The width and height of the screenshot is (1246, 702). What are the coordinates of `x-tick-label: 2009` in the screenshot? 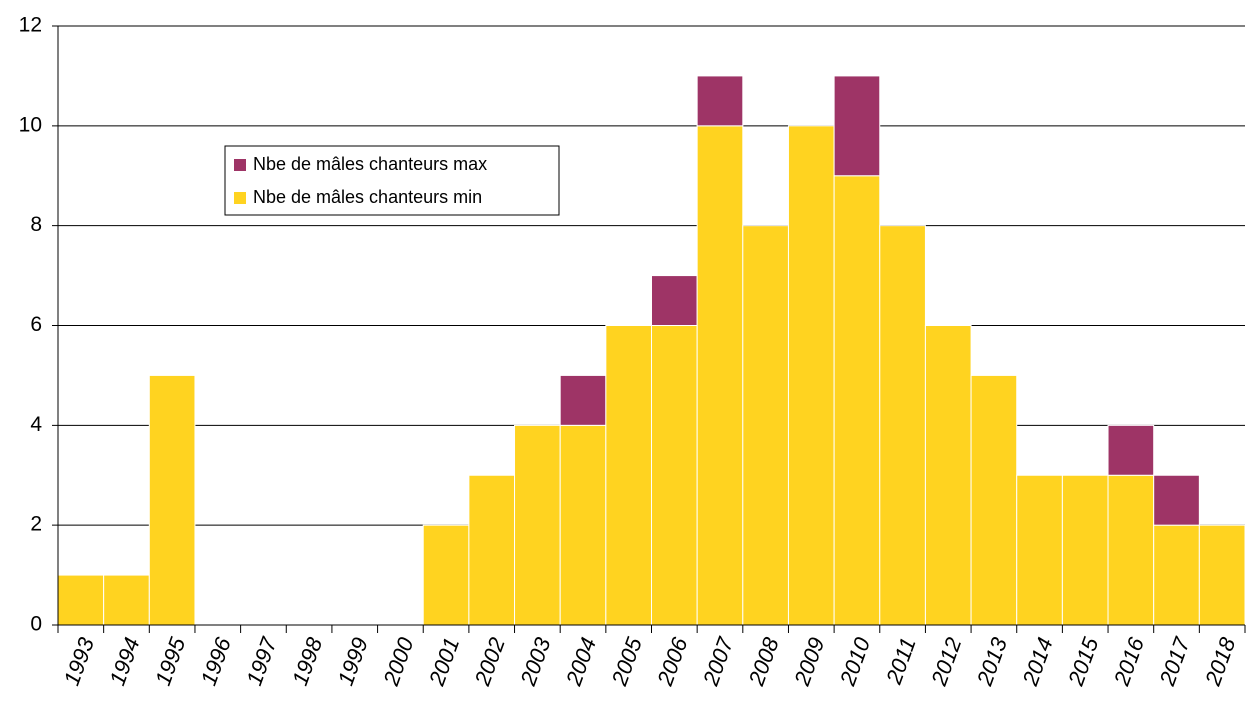 It's located at (809, 661).